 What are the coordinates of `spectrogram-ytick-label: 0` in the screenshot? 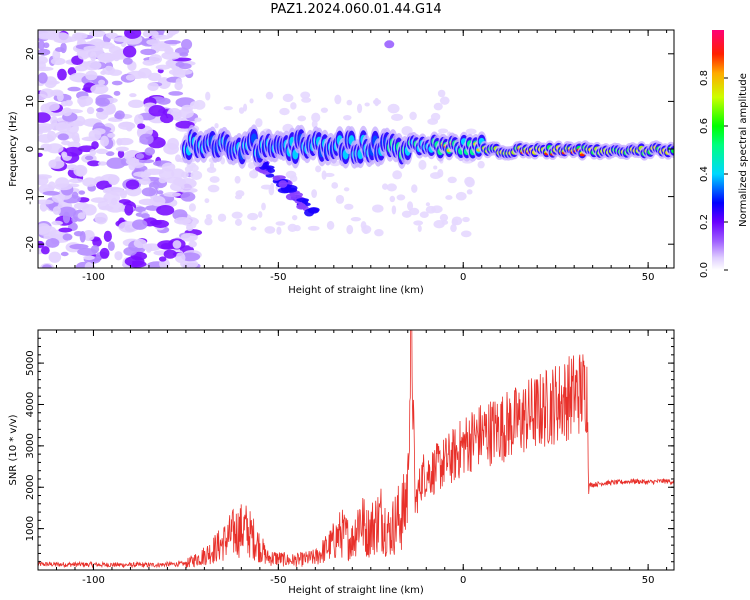 It's located at (30, 149).